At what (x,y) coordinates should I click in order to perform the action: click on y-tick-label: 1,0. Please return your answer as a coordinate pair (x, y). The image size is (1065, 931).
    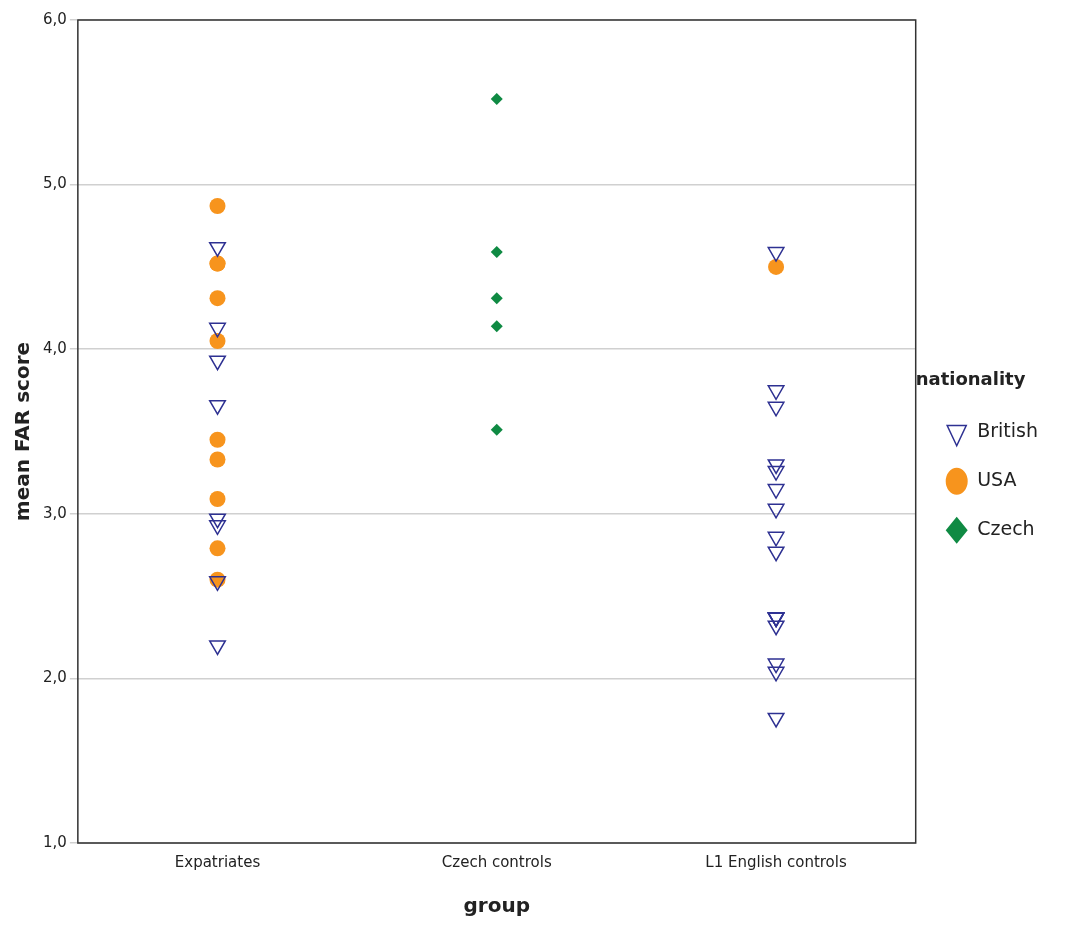
    Looking at the image, I should click on (55, 841).